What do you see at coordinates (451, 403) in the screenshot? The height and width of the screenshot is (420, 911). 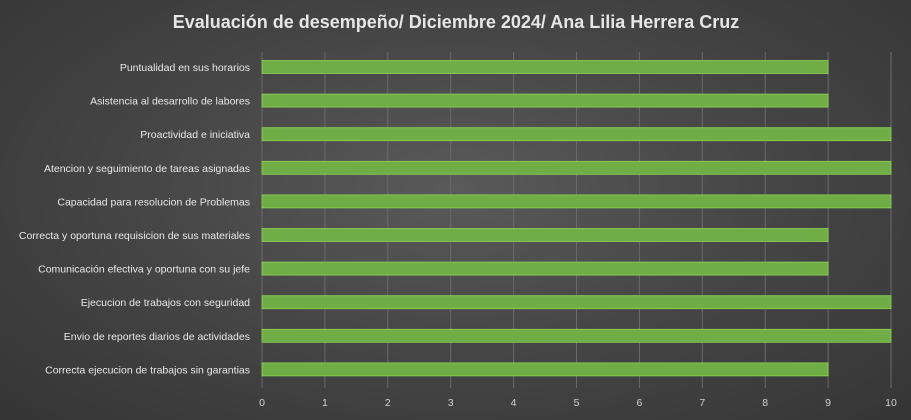 I see `x-tick-label: 3` at bounding box center [451, 403].